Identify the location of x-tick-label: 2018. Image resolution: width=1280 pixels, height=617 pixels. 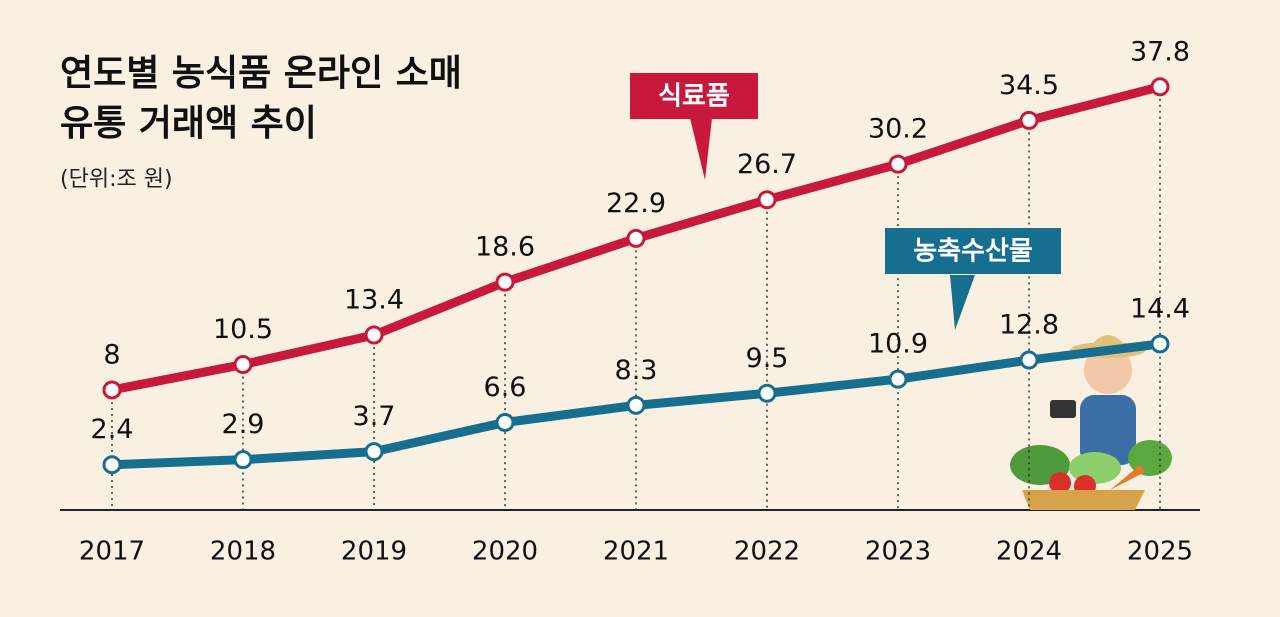
(243, 552).